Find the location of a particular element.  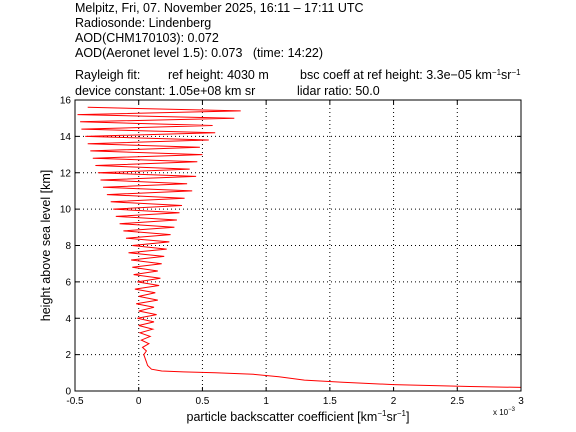

x-axis-multiplier: x 10−3 is located at coordinates (504, 412).